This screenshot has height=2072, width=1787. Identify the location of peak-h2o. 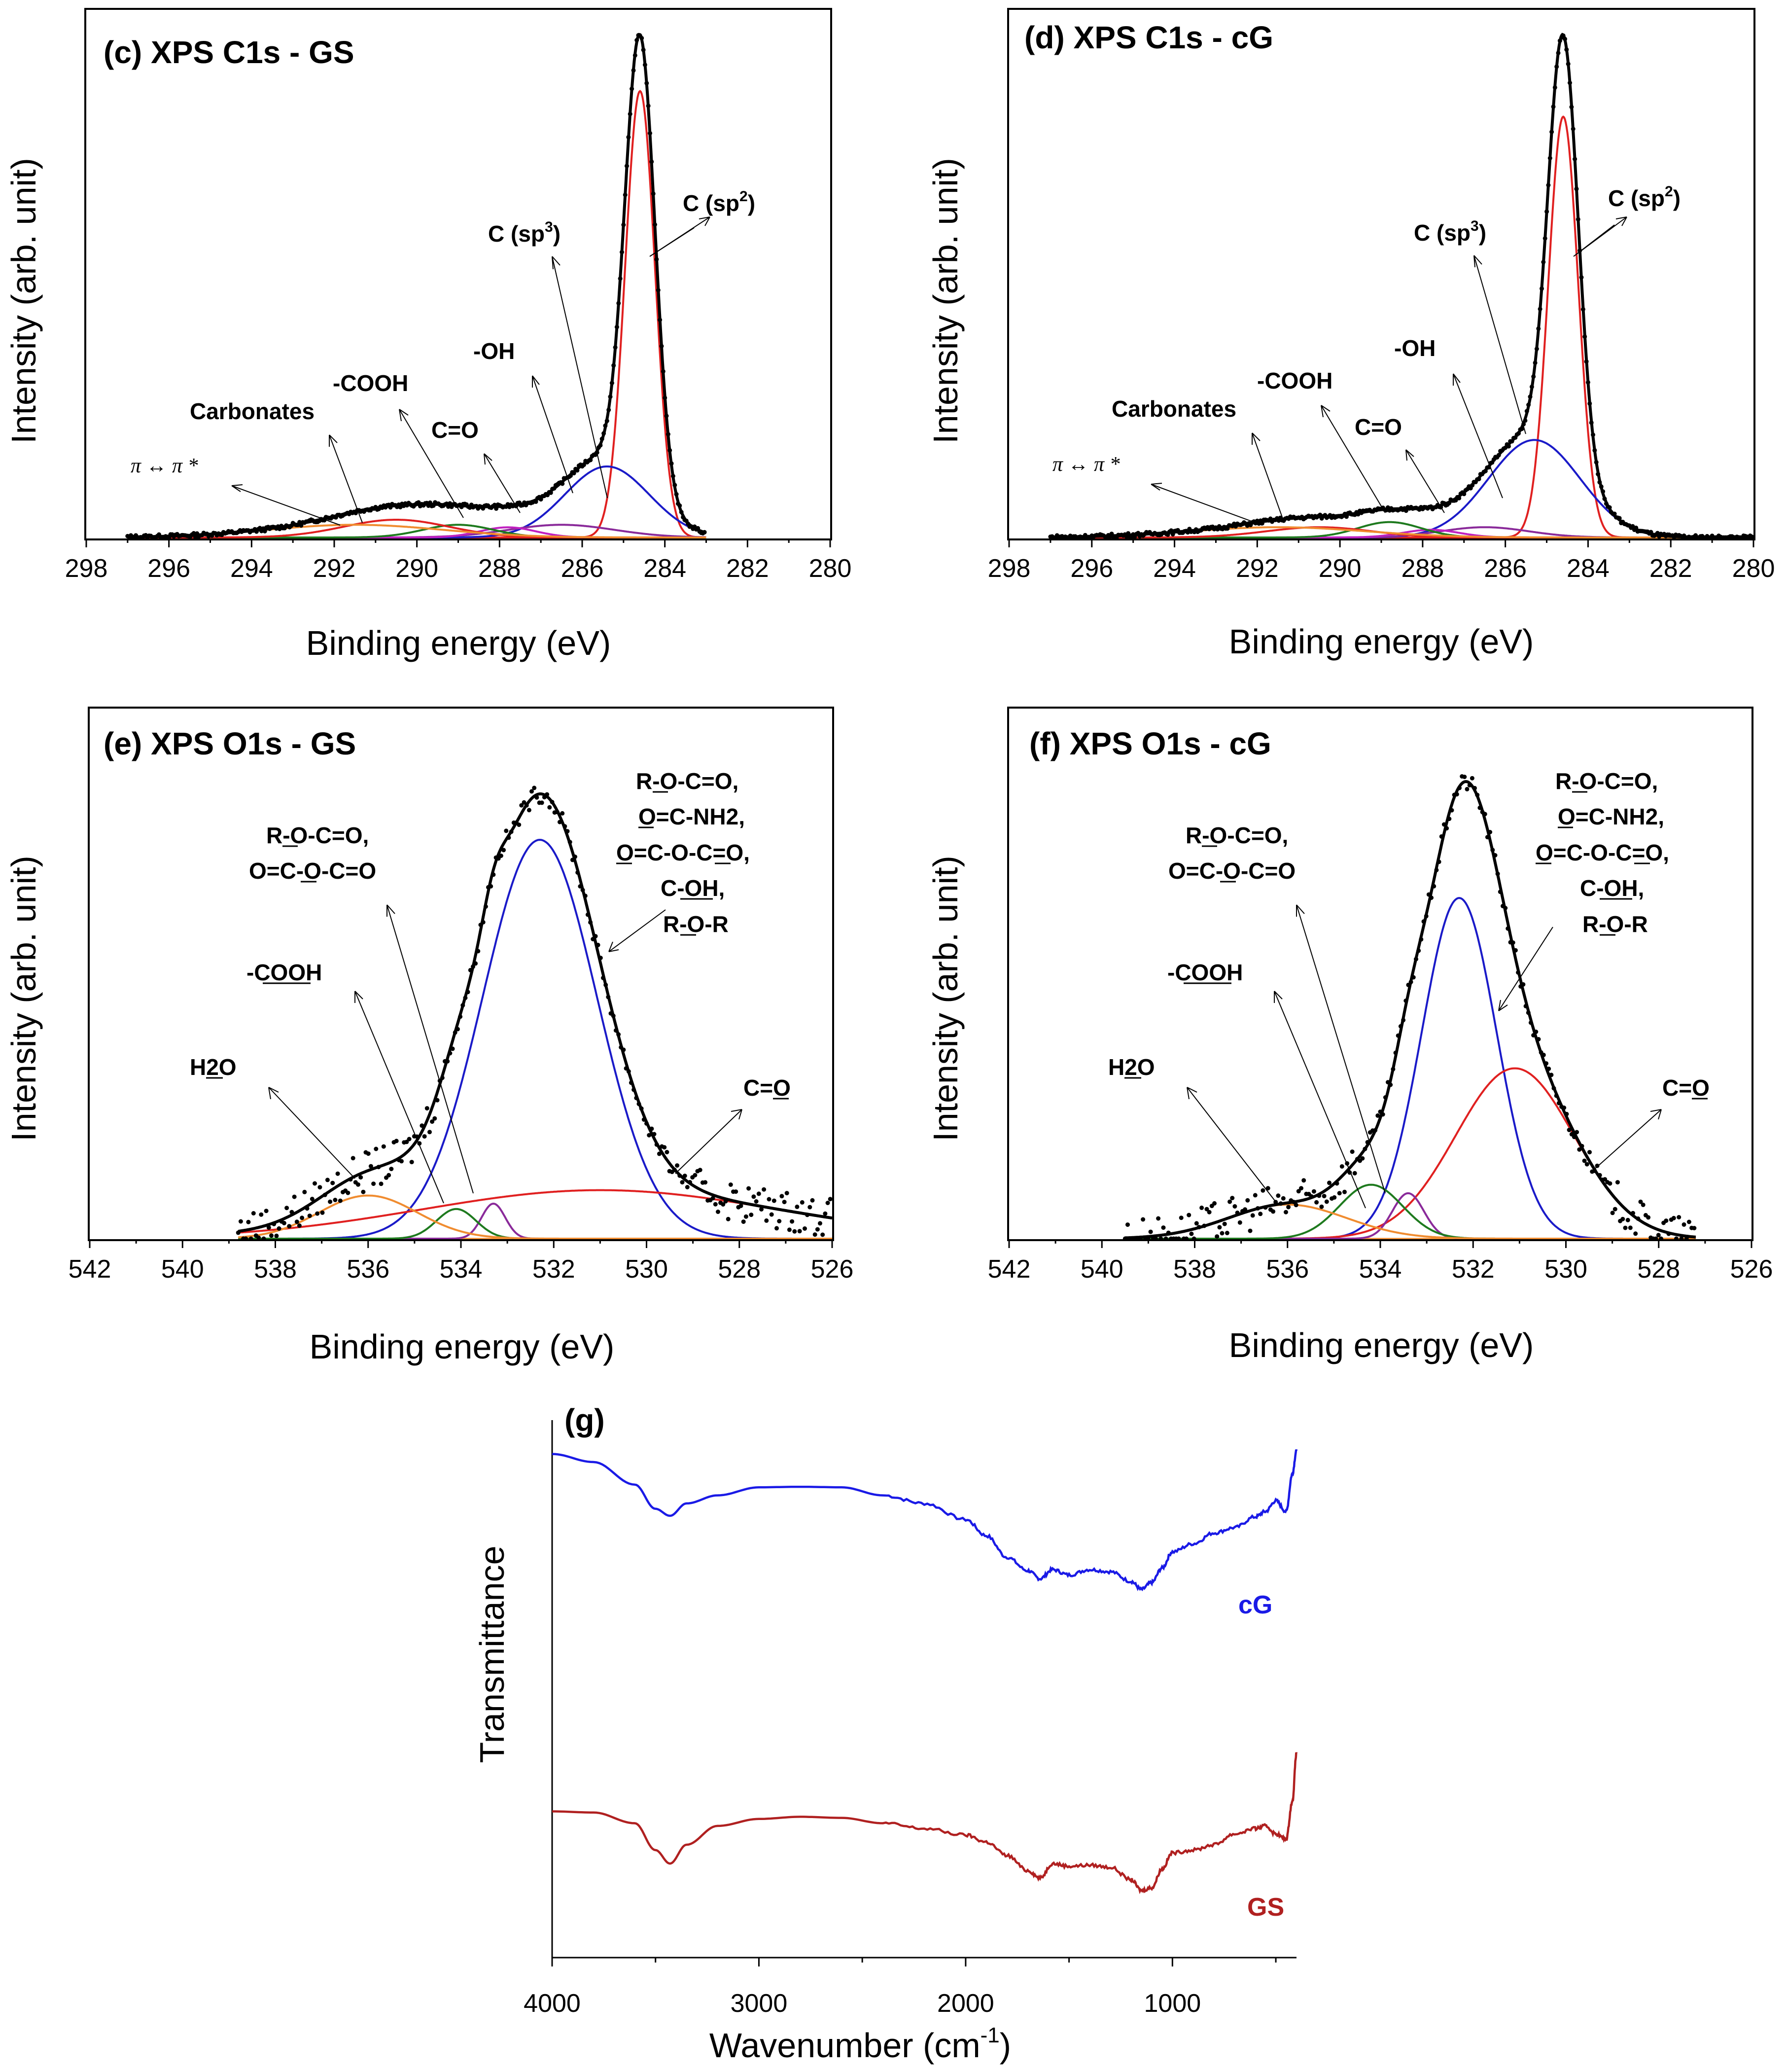
(535, 1217).